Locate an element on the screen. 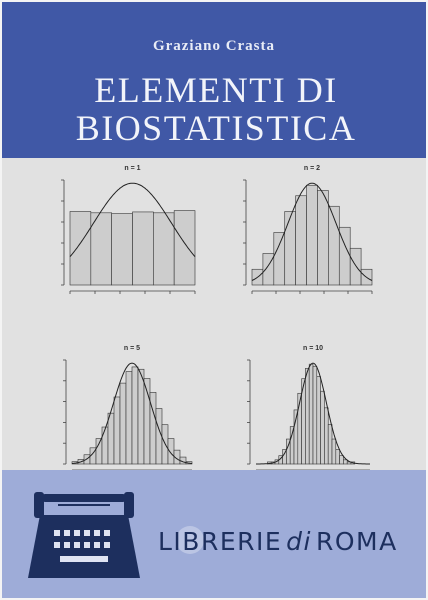 The image size is (428, 600). author: Graziano Crasta is located at coordinates (214, 46).